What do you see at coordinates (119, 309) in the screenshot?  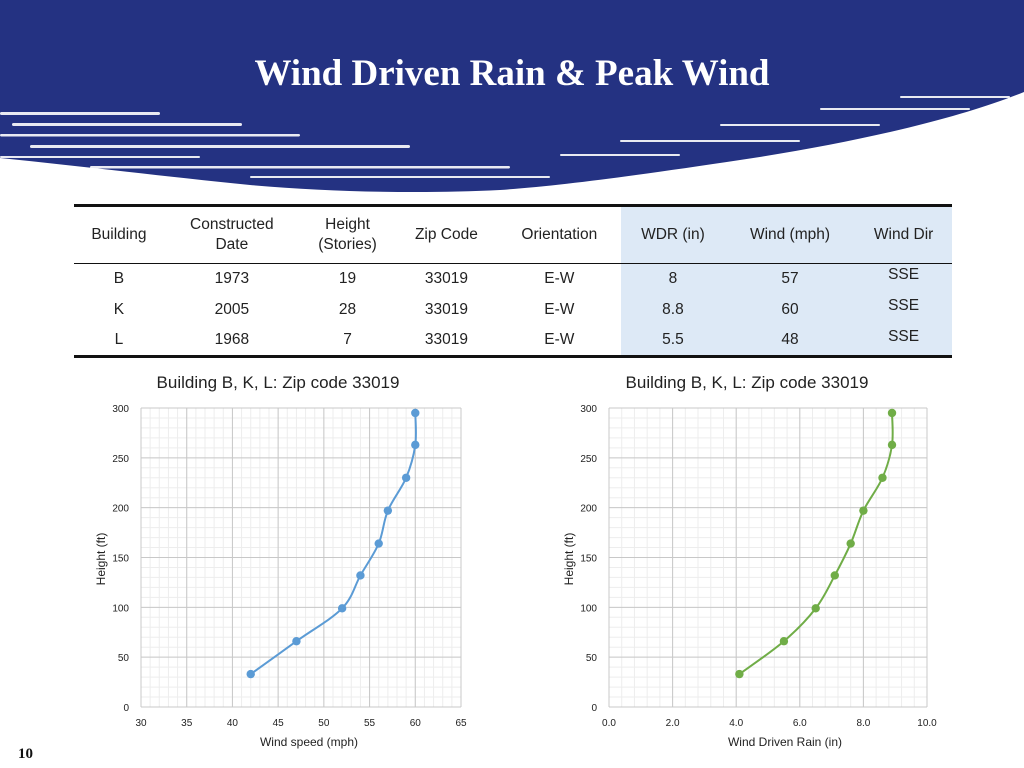 I see `cell-building: K` at bounding box center [119, 309].